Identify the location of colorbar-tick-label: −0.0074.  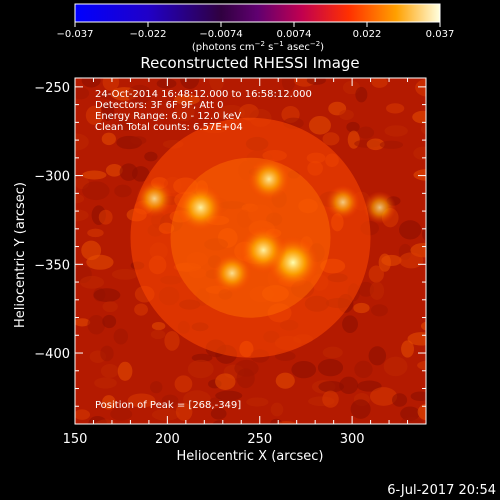
(220, 34).